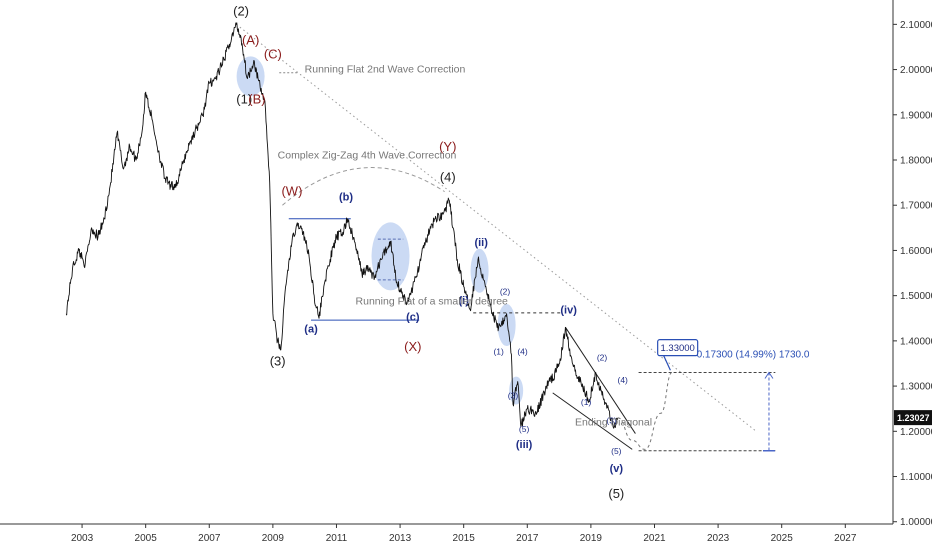 This screenshot has width=932, height=550. What do you see at coordinates (432, 302) in the screenshot?
I see `annotation-note: Running Flat of a smaller degree` at bounding box center [432, 302].